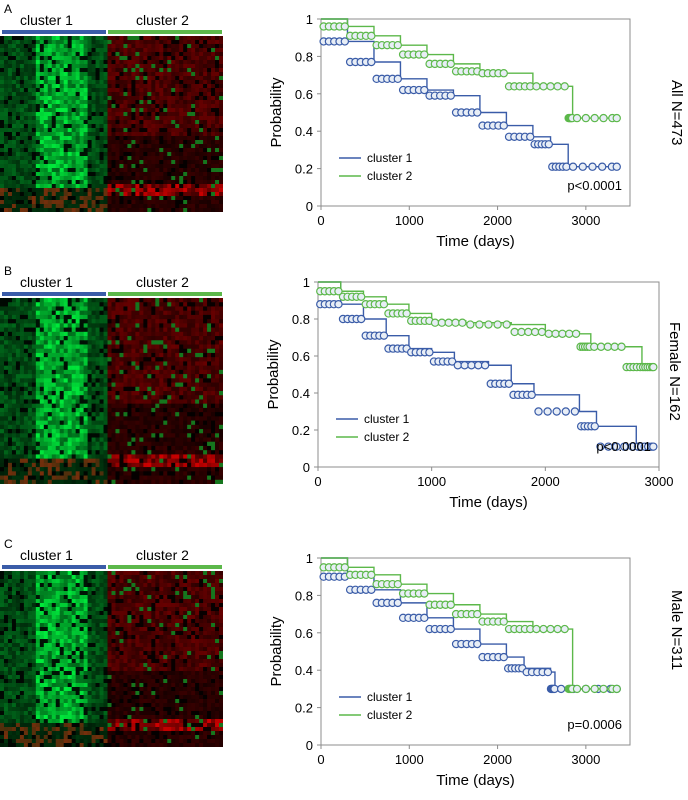 This screenshot has width=688, height=800. I want to click on legend-label-1: cluster 1, so click(390, 697).